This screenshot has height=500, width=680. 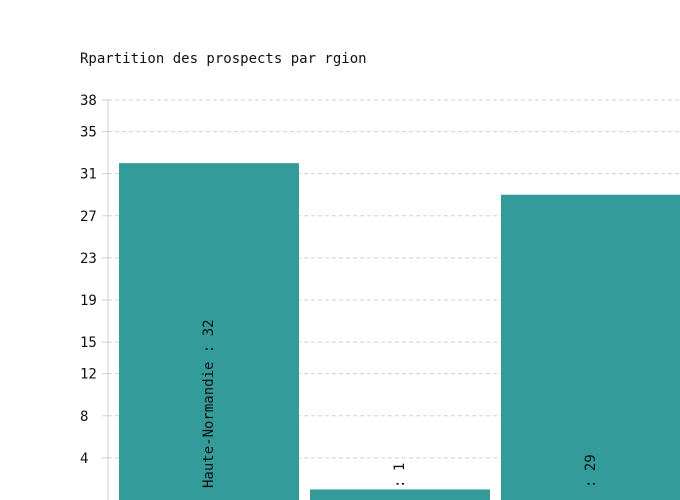 I want to click on y-tick-label: 8, so click(x=84, y=417).